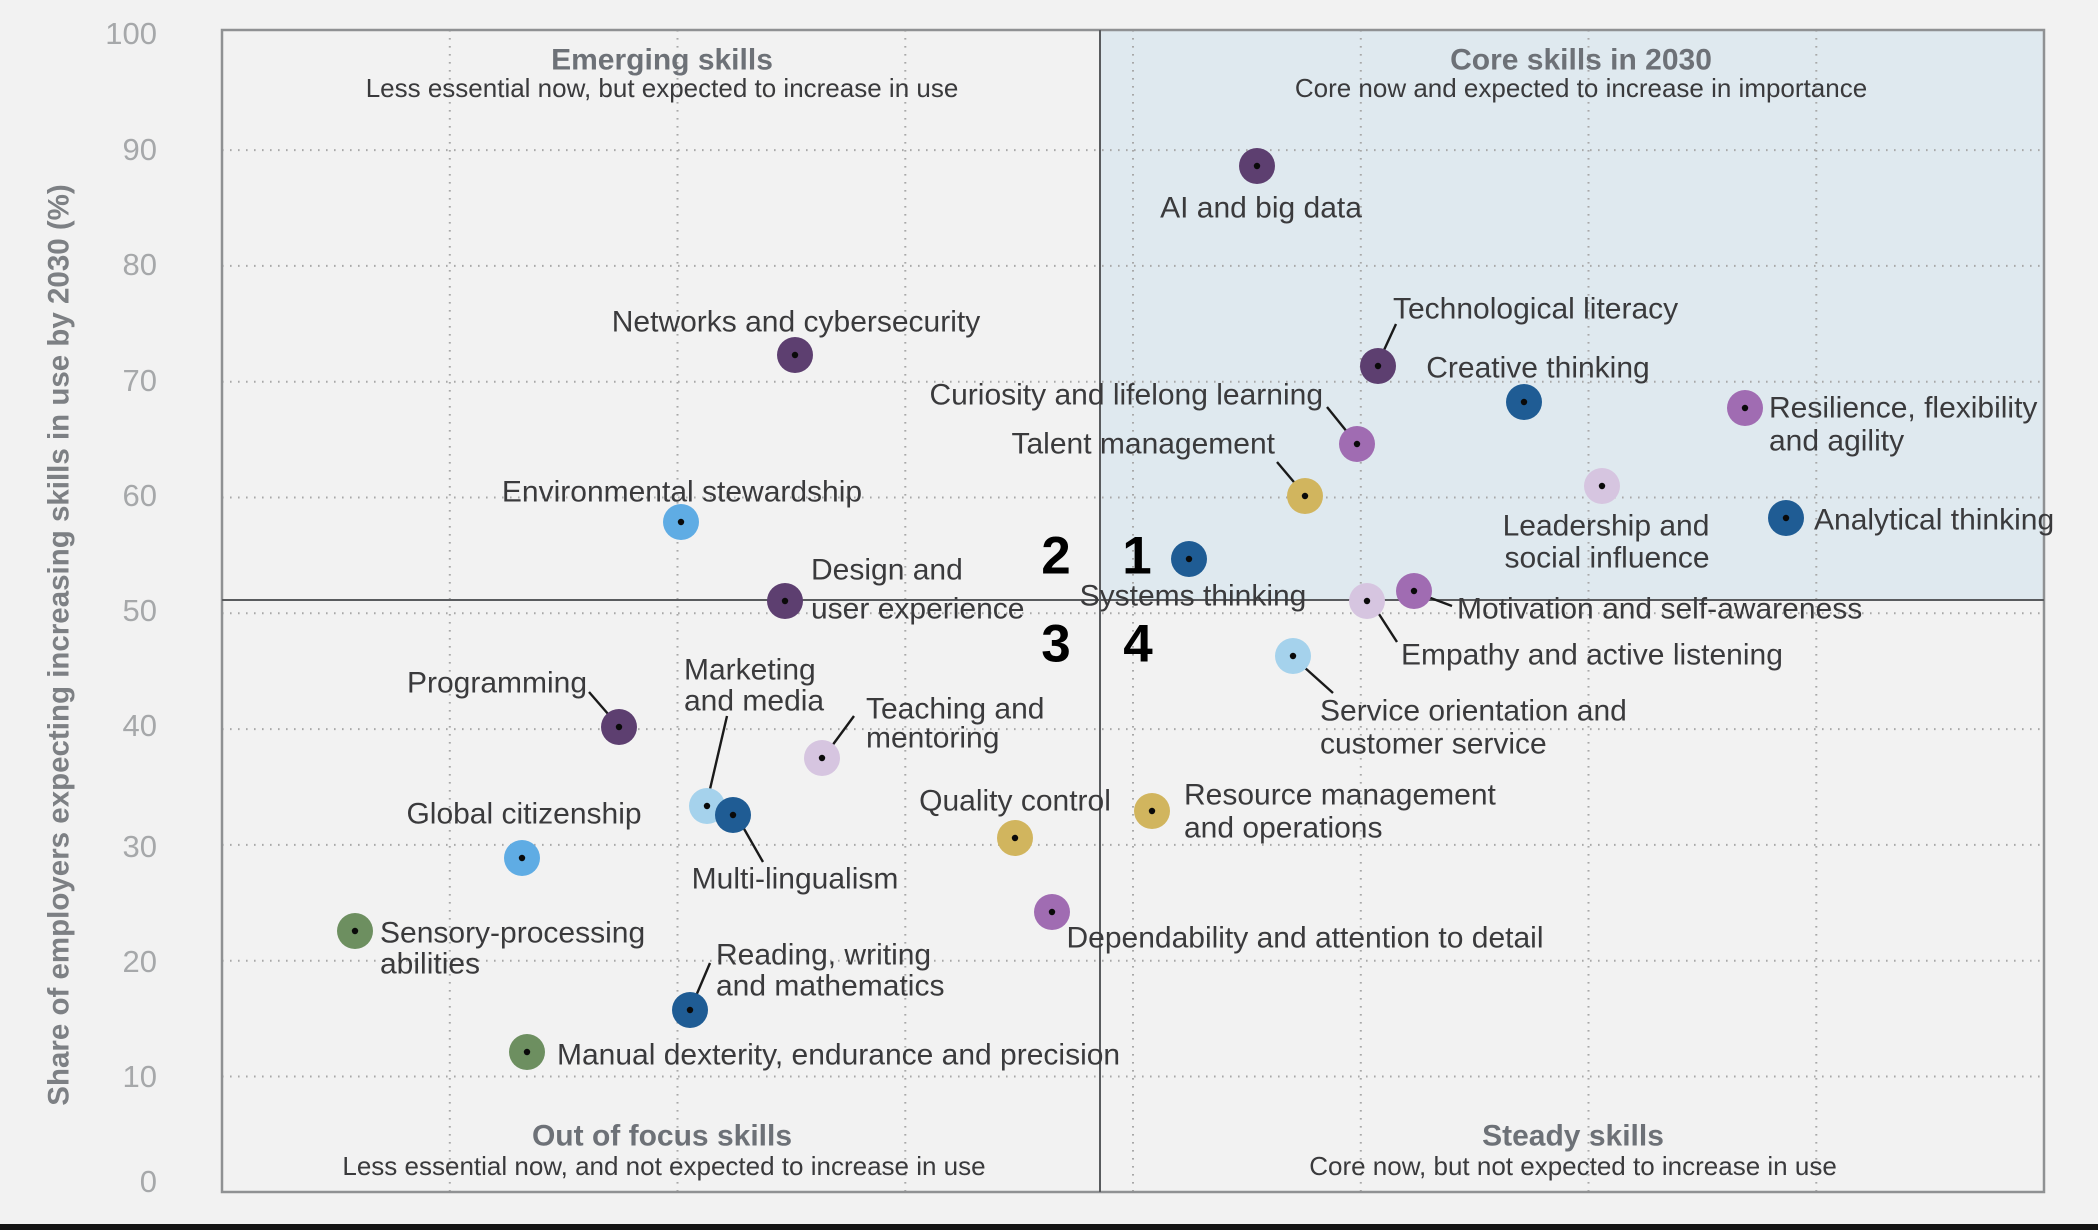 The image size is (2098, 1230). I want to click on svg-text: 100, so click(131, 33).